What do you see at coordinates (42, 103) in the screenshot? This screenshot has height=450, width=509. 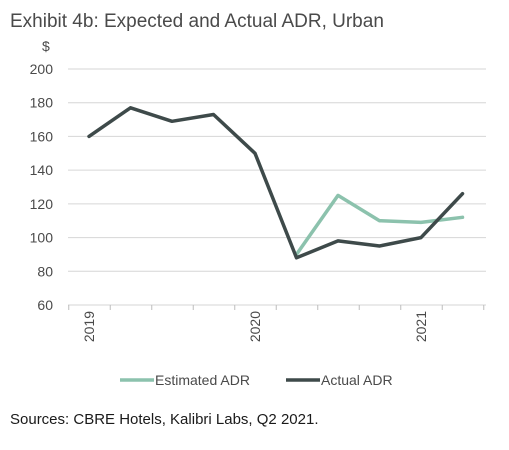 I see `y-tick-label-180: 180` at bounding box center [42, 103].